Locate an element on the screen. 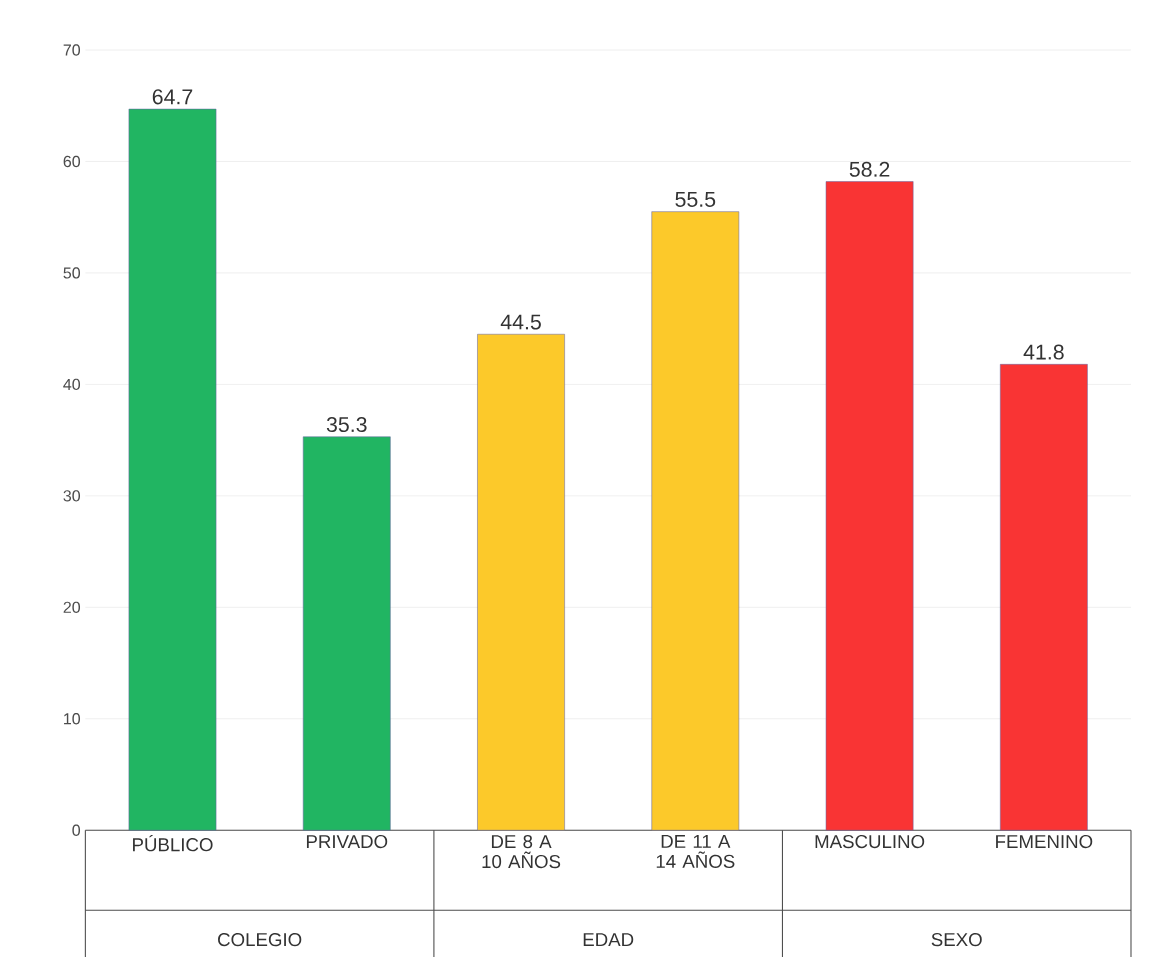 The image size is (1163, 972). x-tick-label: FEMENINO is located at coordinates (1044, 841).